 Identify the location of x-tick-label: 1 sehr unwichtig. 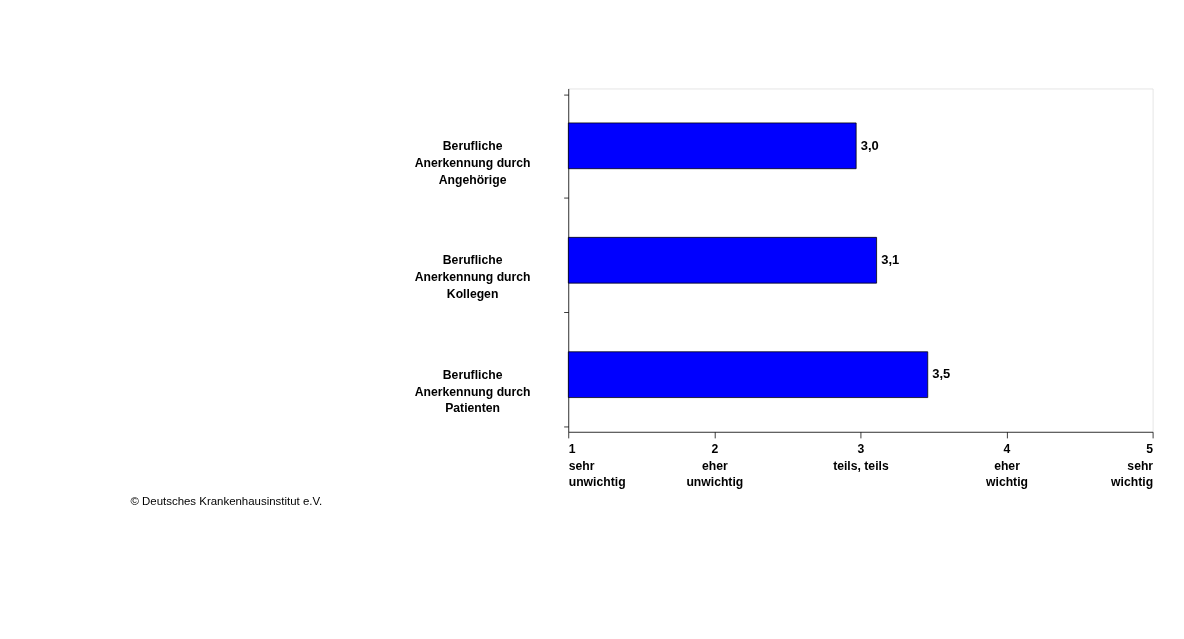
(597, 465).